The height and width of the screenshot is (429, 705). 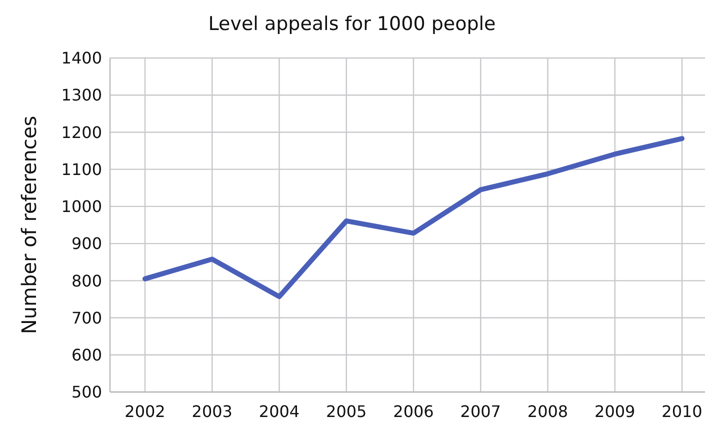 I want to click on x-tick-label: 2008, so click(x=547, y=411).